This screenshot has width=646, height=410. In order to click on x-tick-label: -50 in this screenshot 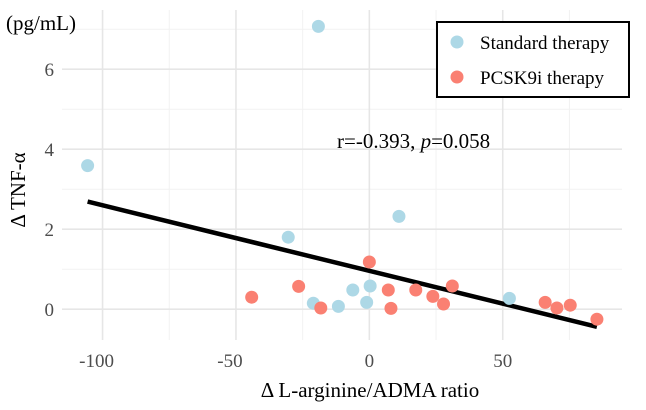, I will do `click(229, 361)`.